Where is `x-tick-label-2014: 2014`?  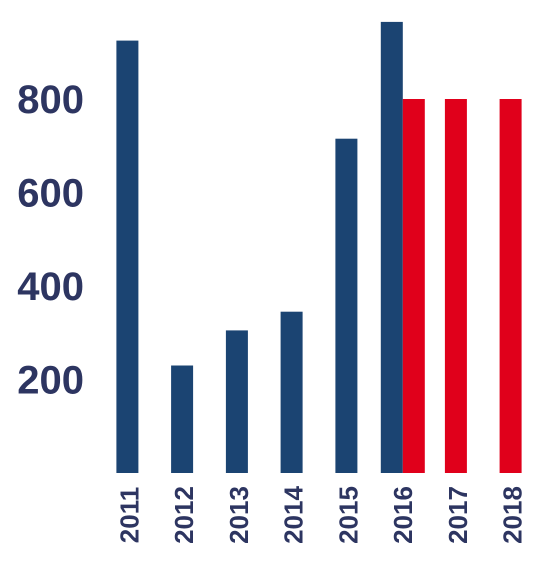 x-tick-label-2014: 2014 is located at coordinates (294, 515).